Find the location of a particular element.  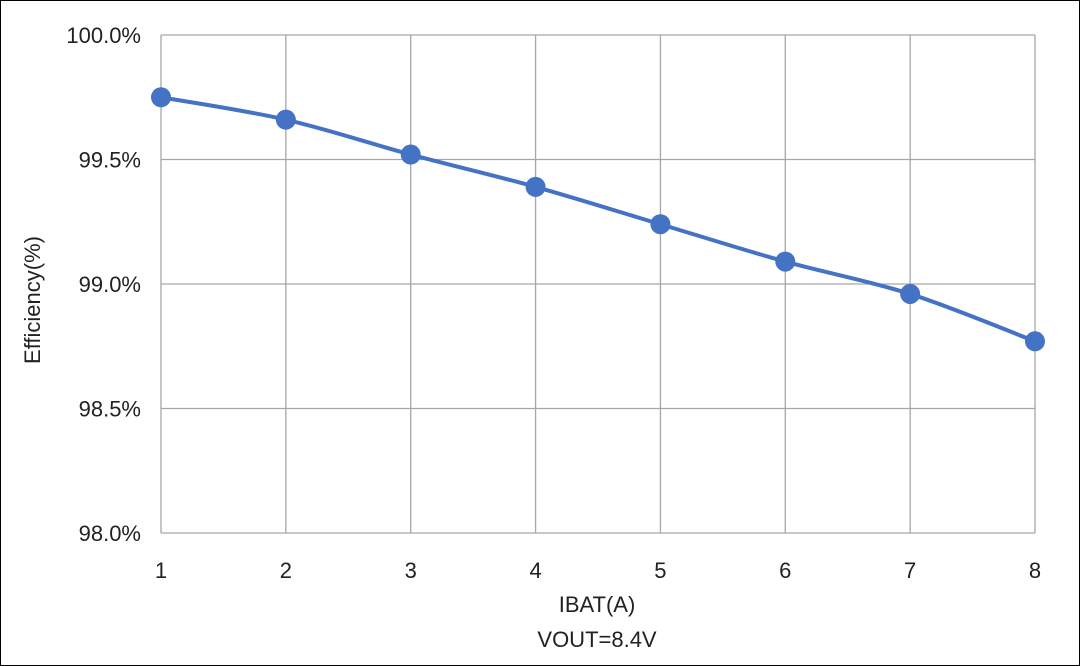

x-axis-title: IBAT(A) is located at coordinates (597, 604).